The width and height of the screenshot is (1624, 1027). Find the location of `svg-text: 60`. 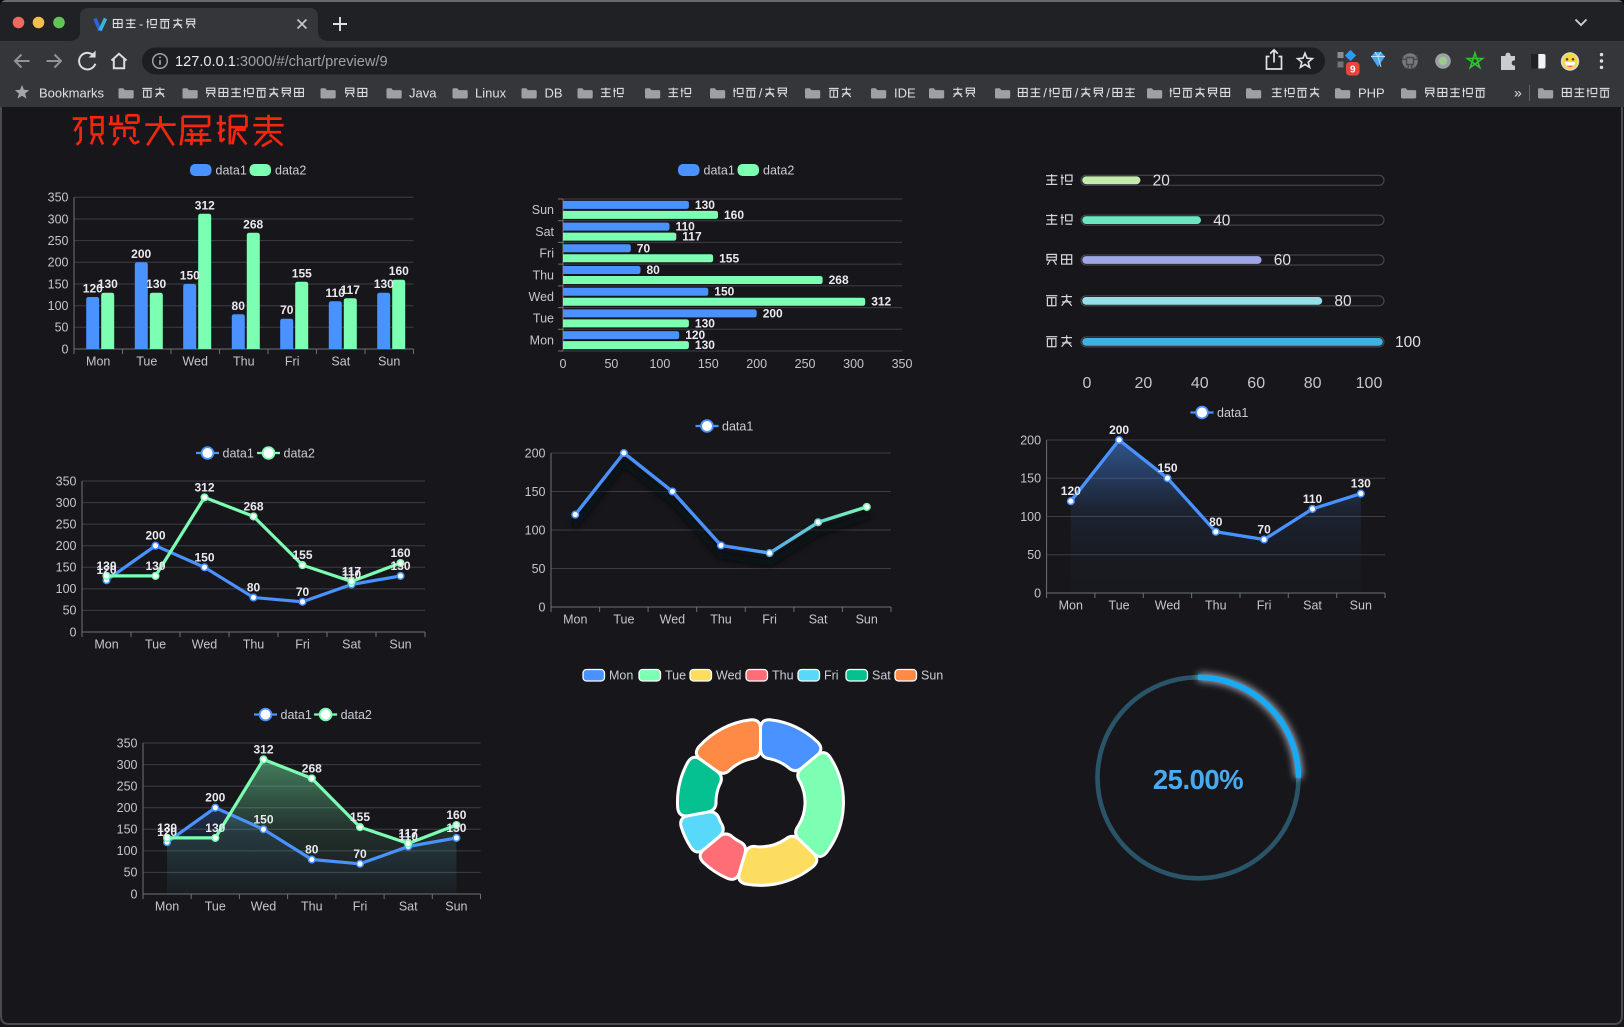

svg-text: 60 is located at coordinates (1283, 260).